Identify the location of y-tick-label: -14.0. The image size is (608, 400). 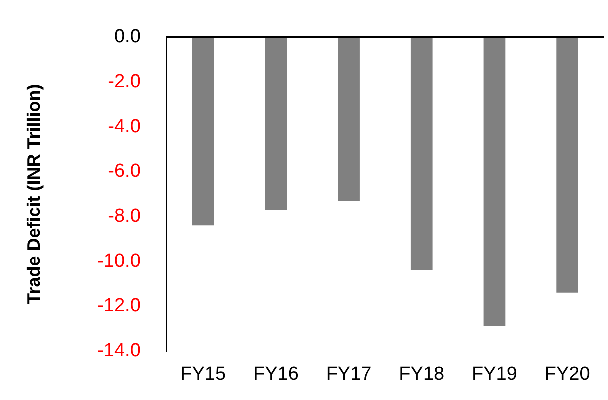
(119, 351).